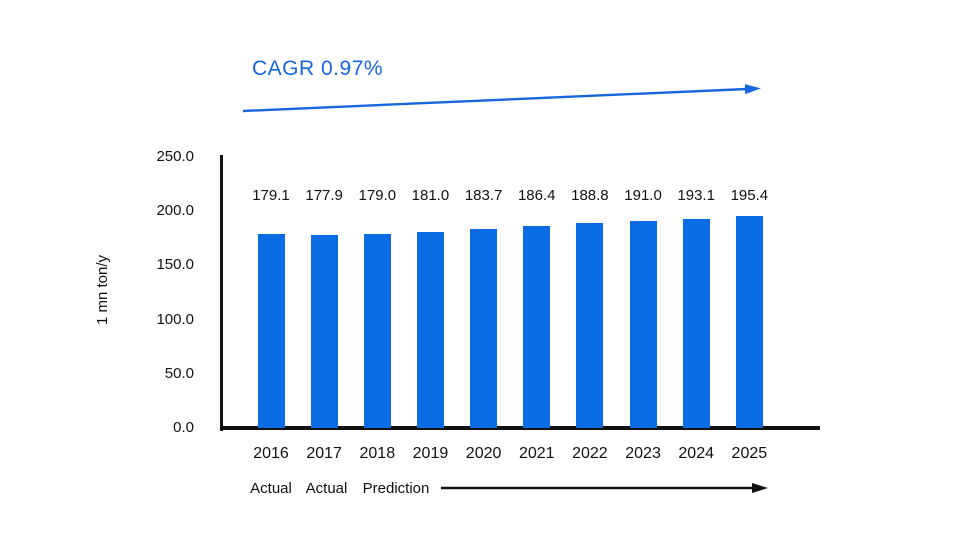 The image size is (960, 540). What do you see at coordinates (318, 68) in the screenshot?
I see `cagr-label: CAGR 0.97%` at bounding box center [318, 68].